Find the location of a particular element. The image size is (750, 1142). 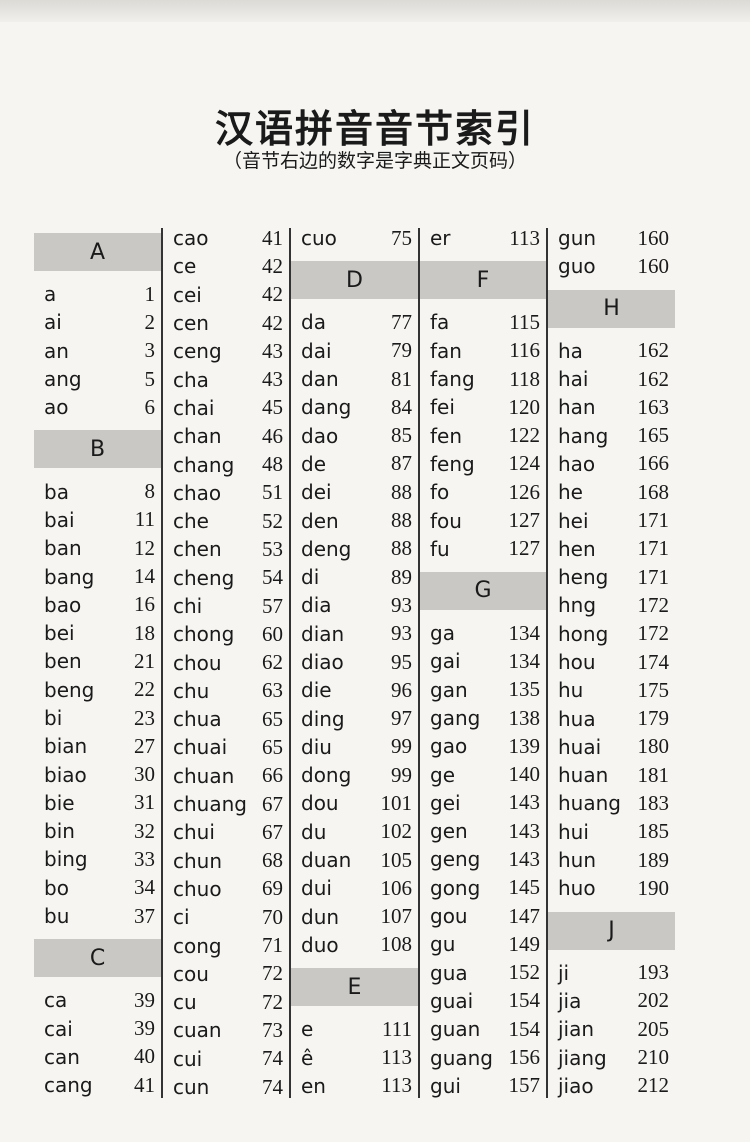

syllable-entry: fo 126 is located at coordinates (483, 492).